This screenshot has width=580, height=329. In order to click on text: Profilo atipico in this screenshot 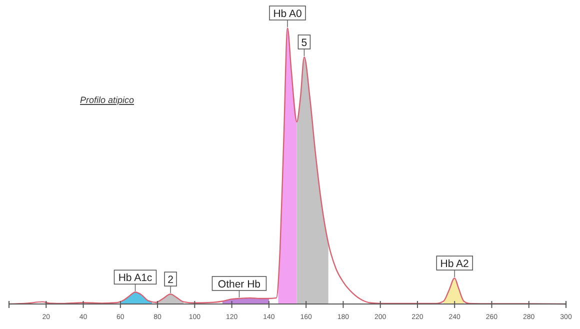, I will do `click(107, 100)`.